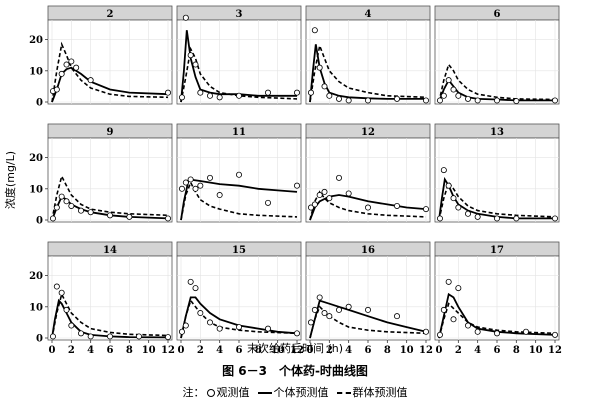  I want to click on x-axis-label: 末次给药后时间 (h), so click(295, 348).